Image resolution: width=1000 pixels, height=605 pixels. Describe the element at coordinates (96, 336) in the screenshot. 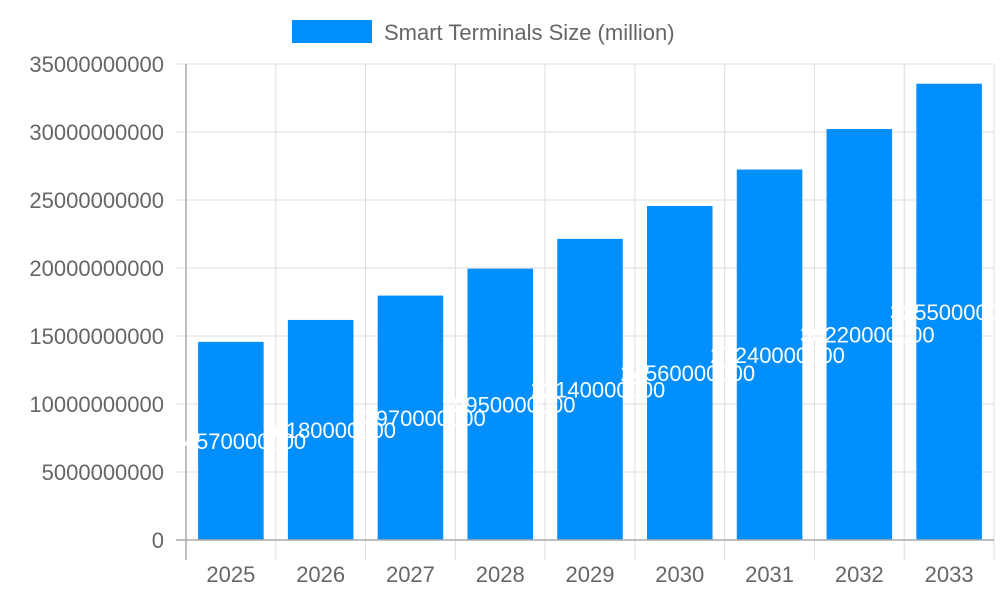

I see `y-tick-label: 15000000000` at that location.